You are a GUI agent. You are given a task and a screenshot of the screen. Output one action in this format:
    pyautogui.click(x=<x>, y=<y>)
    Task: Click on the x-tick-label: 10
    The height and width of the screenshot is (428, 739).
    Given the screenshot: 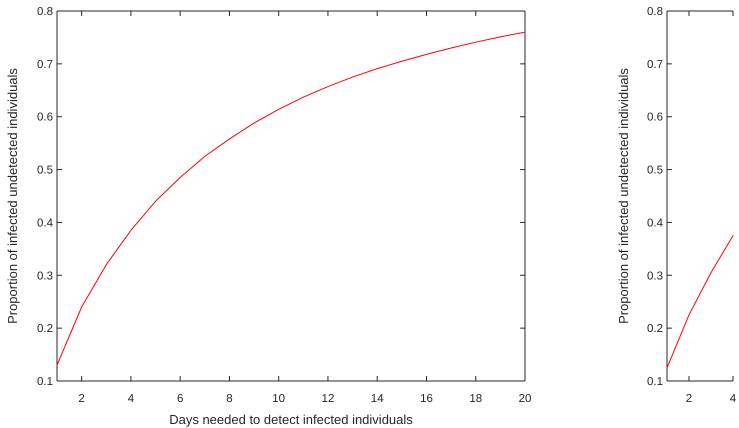 What is the action you would take?
    pyautogui.click(x=279, y=399)
    